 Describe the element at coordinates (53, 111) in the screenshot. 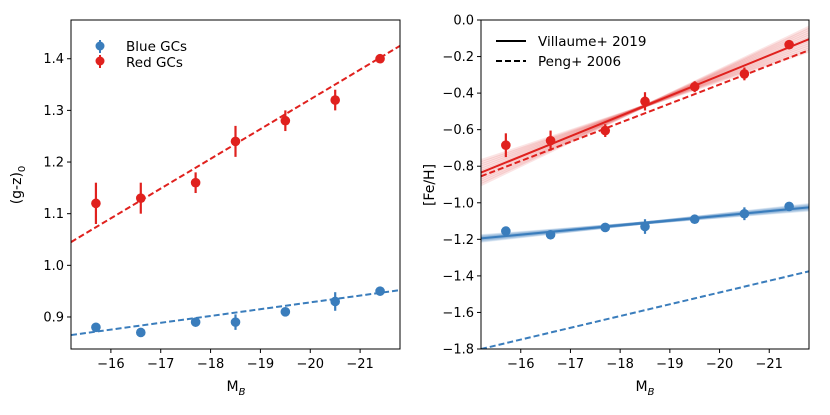

I see `y-tick-label: 1.3` at that location.